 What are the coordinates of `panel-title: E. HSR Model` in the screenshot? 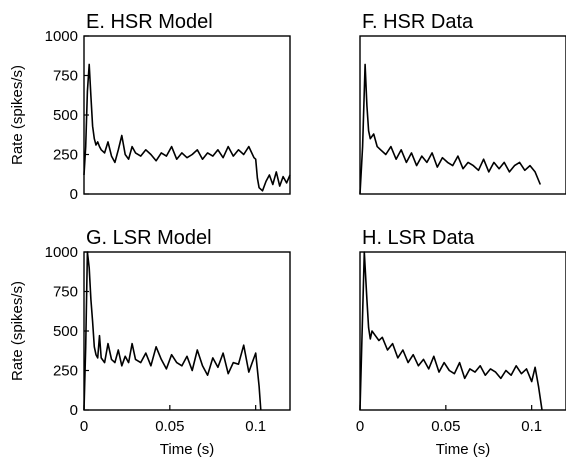 It's located at (149, 22).